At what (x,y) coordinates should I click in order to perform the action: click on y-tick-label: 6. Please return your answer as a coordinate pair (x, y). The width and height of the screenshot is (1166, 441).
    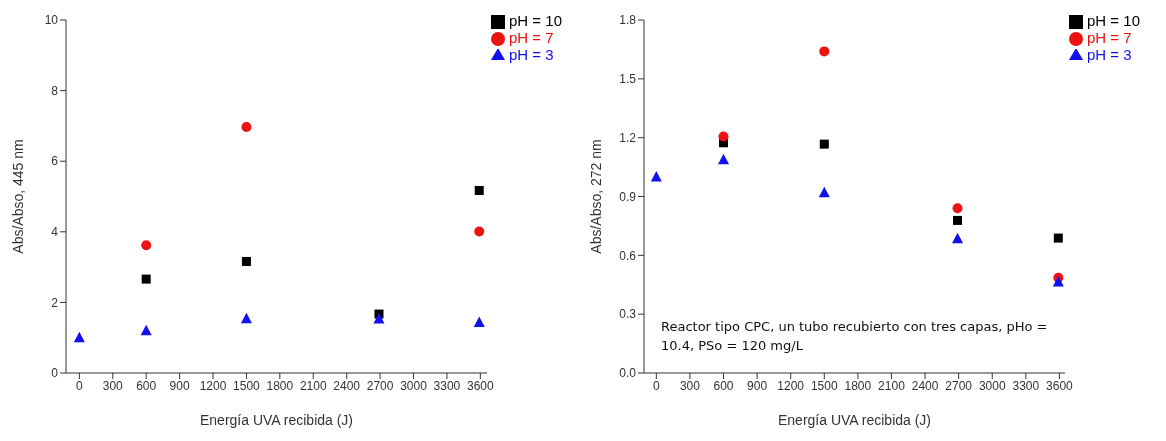
    Looking at the image, I should click on (55, 161).